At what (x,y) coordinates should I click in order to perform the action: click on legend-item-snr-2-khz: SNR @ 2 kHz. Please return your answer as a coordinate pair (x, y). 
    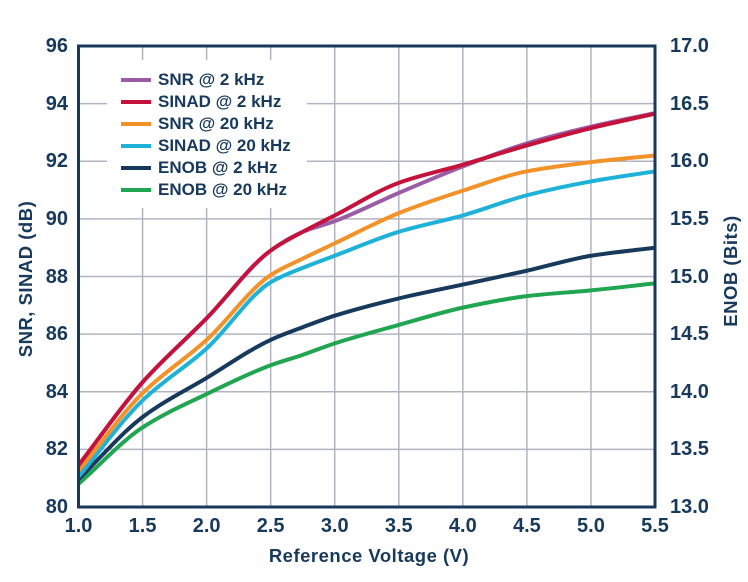
    Looking at the image, I should click on (214, 80).